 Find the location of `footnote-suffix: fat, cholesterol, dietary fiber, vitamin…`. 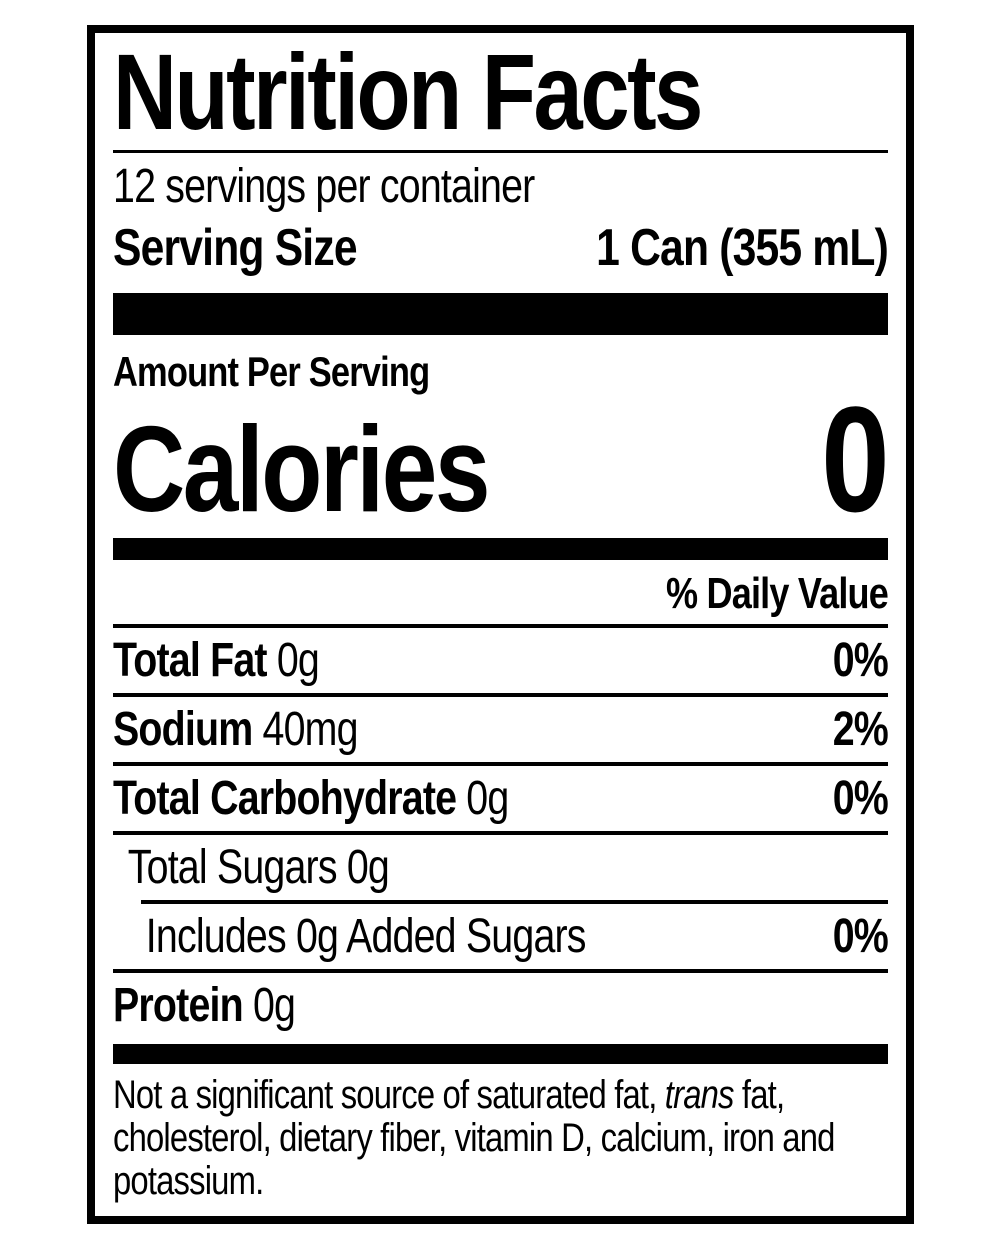

footnote-suffix: fat, cholesterol, dietary fiber, vitamin… is located at coordinates (473, 1137).